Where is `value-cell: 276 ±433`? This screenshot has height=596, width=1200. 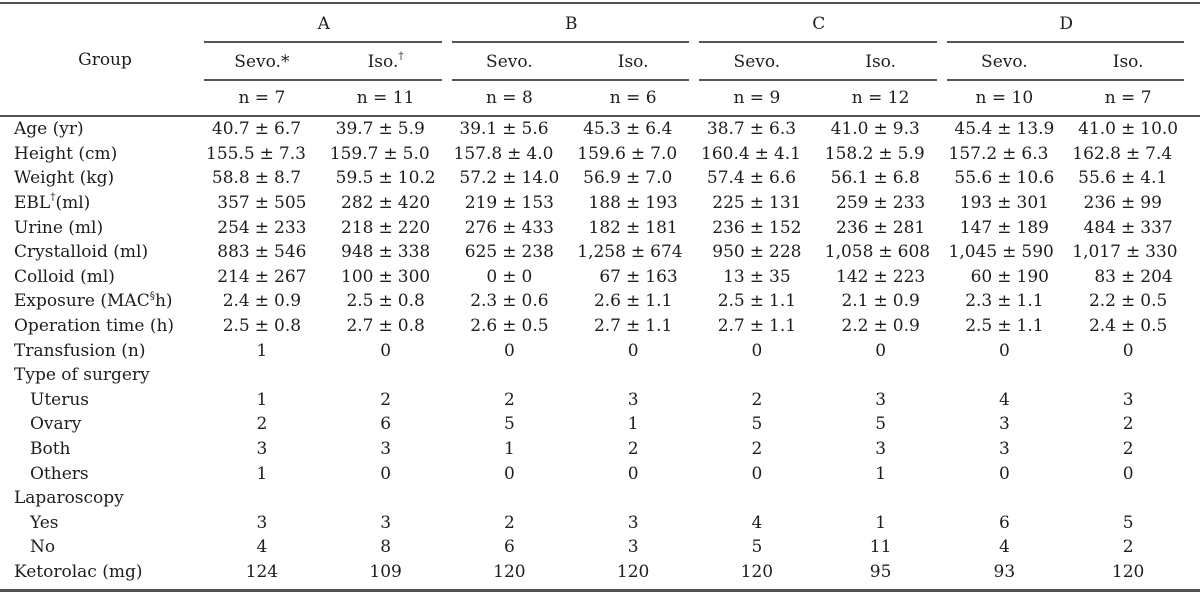
value-cell: 276 ±433 is located at coordinates (510, 227).